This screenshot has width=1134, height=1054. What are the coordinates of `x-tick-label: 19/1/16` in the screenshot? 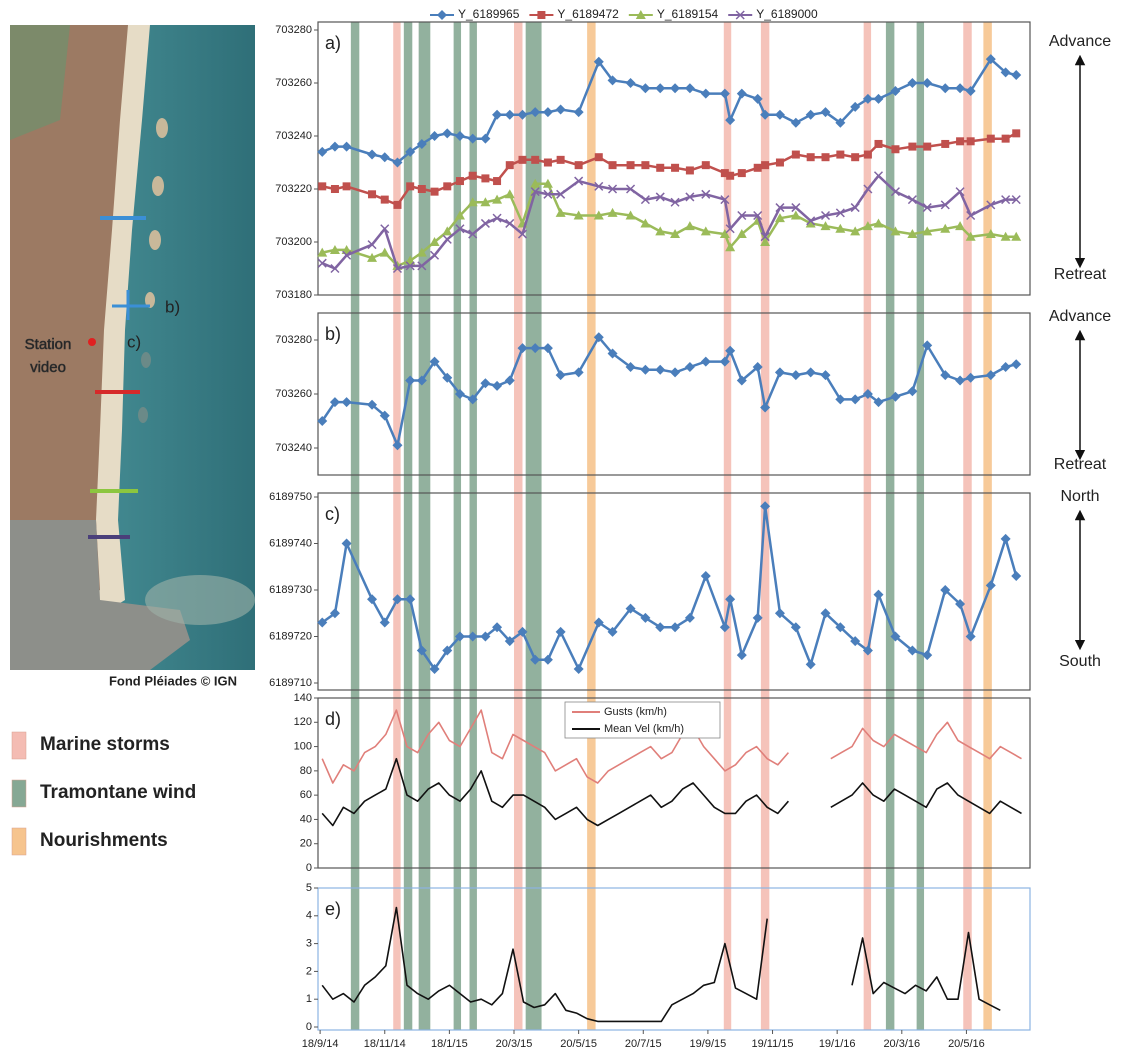 It's located at (837, 1044).